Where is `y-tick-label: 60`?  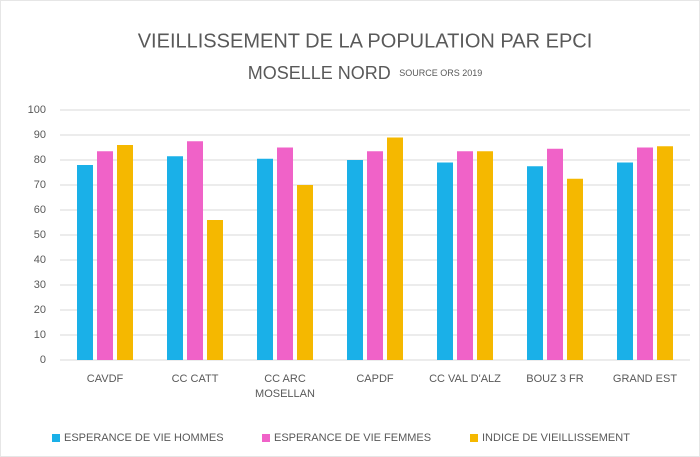 y-tick-label: 60 is located at coordinates (40, 210).